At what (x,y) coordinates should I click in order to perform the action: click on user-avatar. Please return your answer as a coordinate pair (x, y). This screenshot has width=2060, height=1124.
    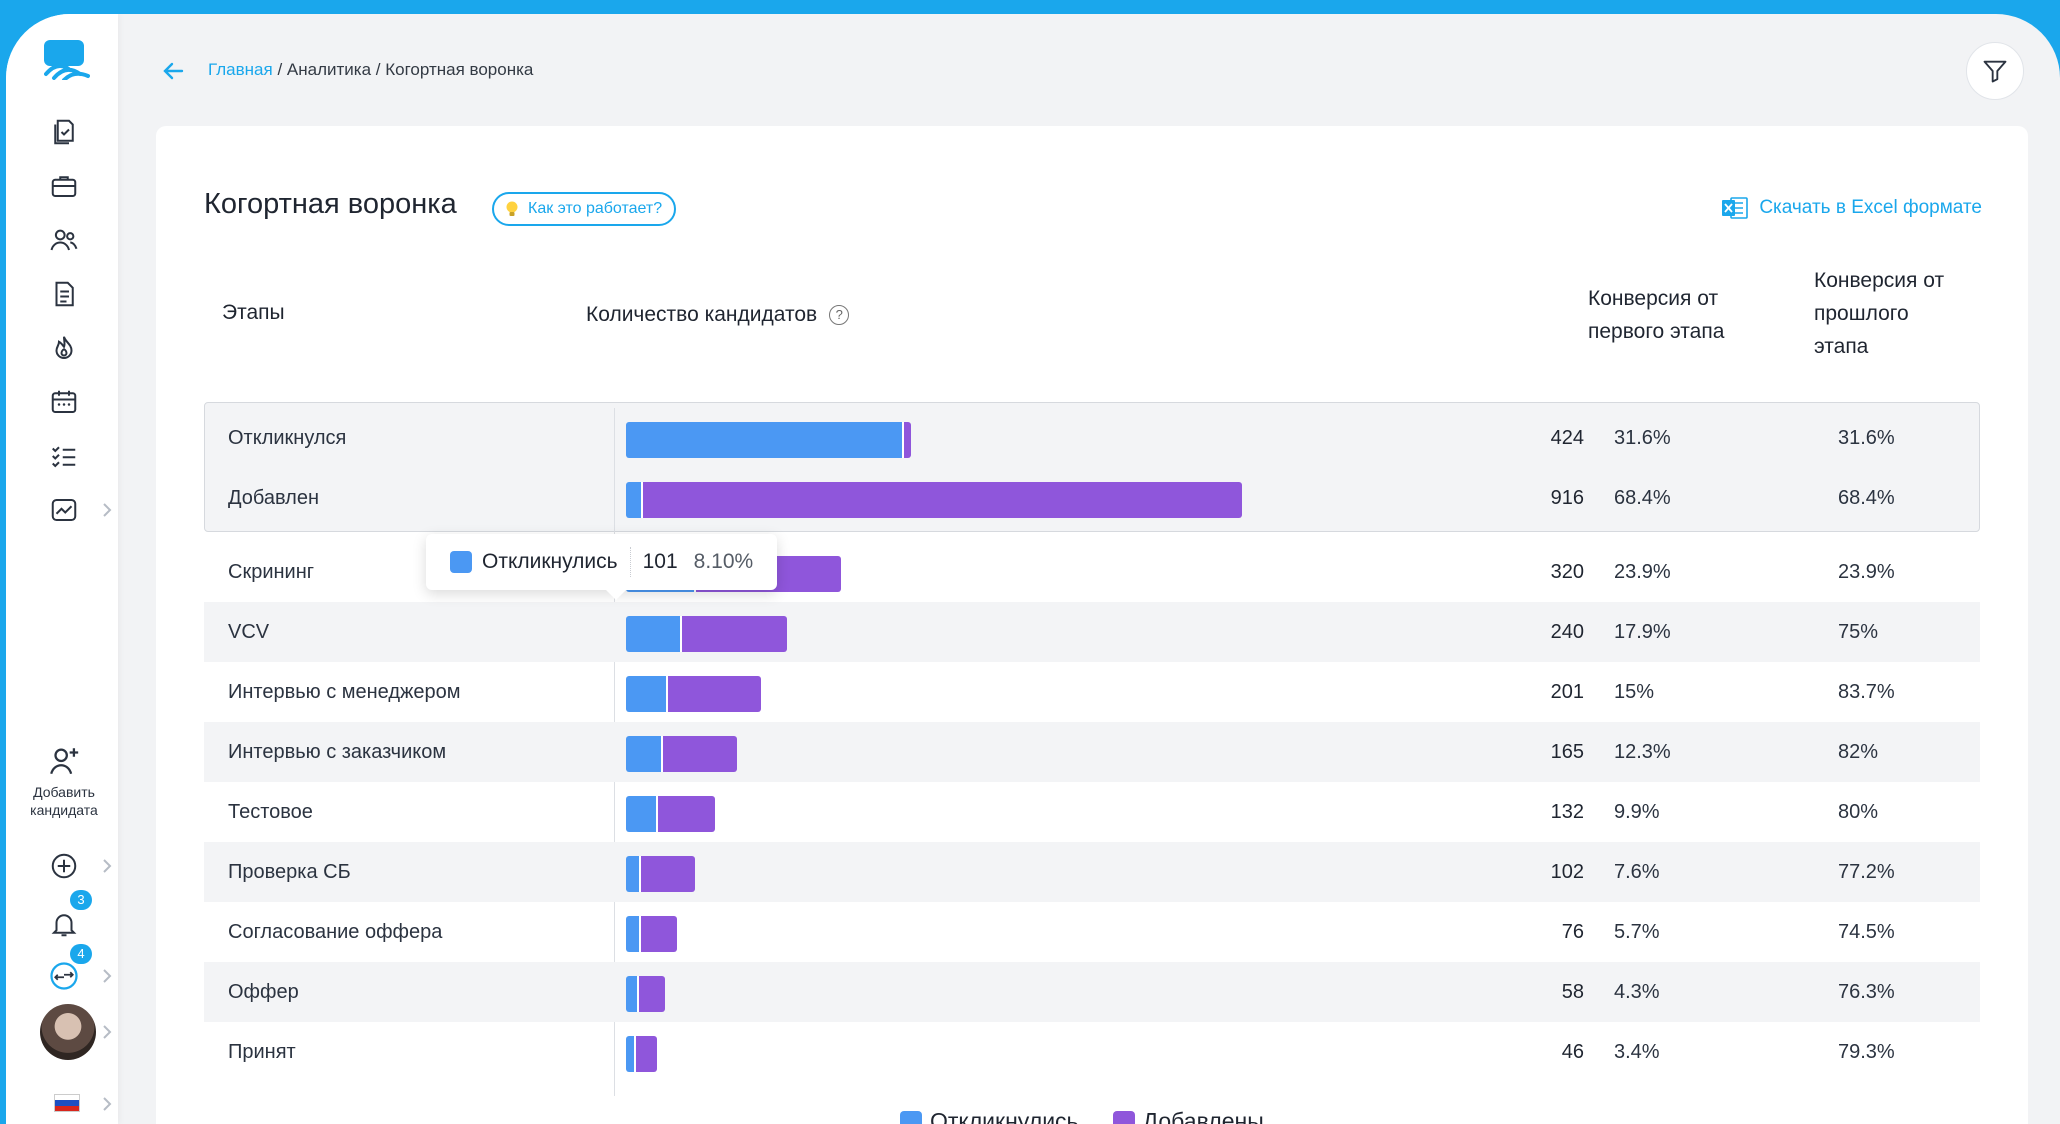
    Looking at the image, I should click on (68, 1032).